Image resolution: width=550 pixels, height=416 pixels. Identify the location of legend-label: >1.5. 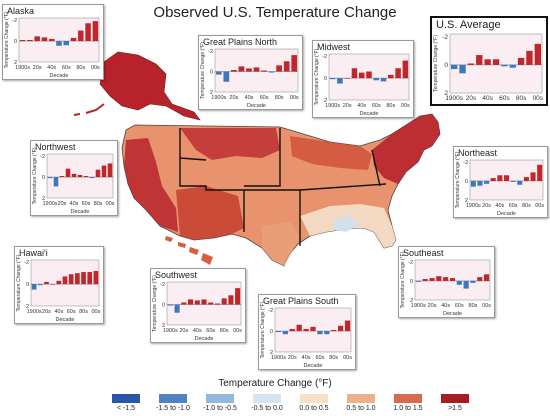
(455, 408).